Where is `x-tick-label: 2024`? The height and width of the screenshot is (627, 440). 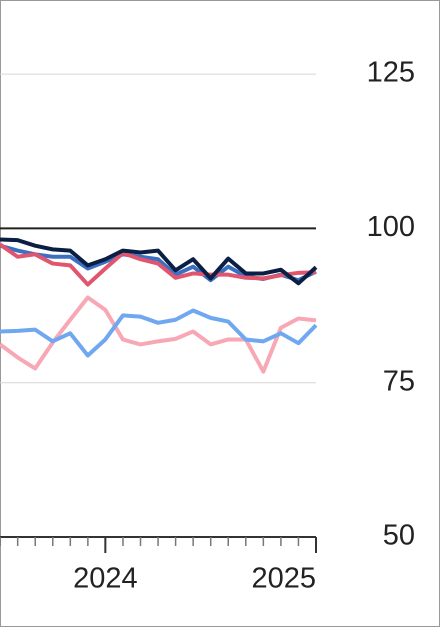
x-tick-label: 2024 is located at coordinates (105, 579).